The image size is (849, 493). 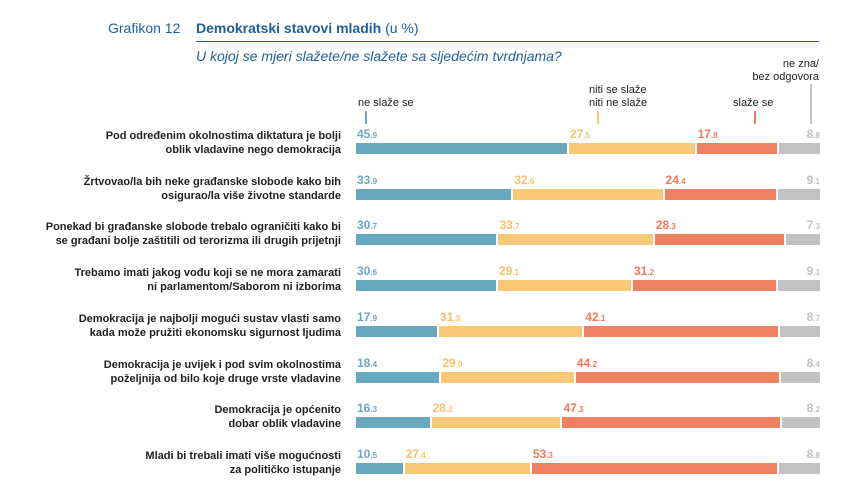 I want to click on value-decimal: .5, so click(x=374, y=455).